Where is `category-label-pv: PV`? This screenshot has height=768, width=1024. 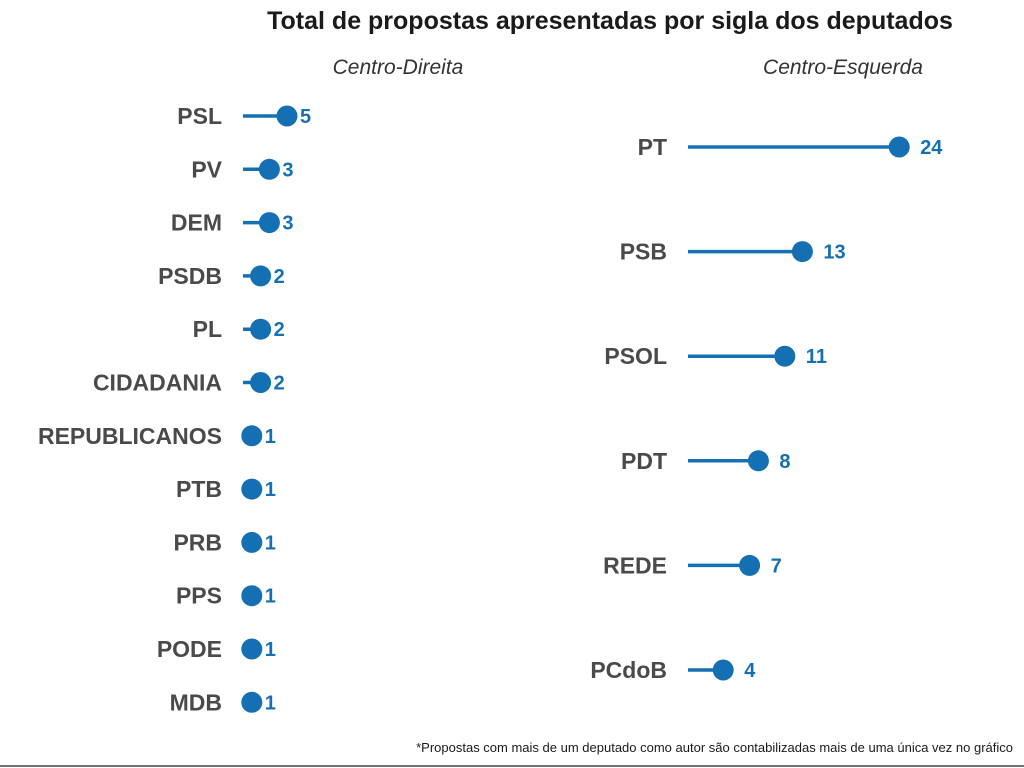
category-label-pv: PV is located at coordinates (206, 169).